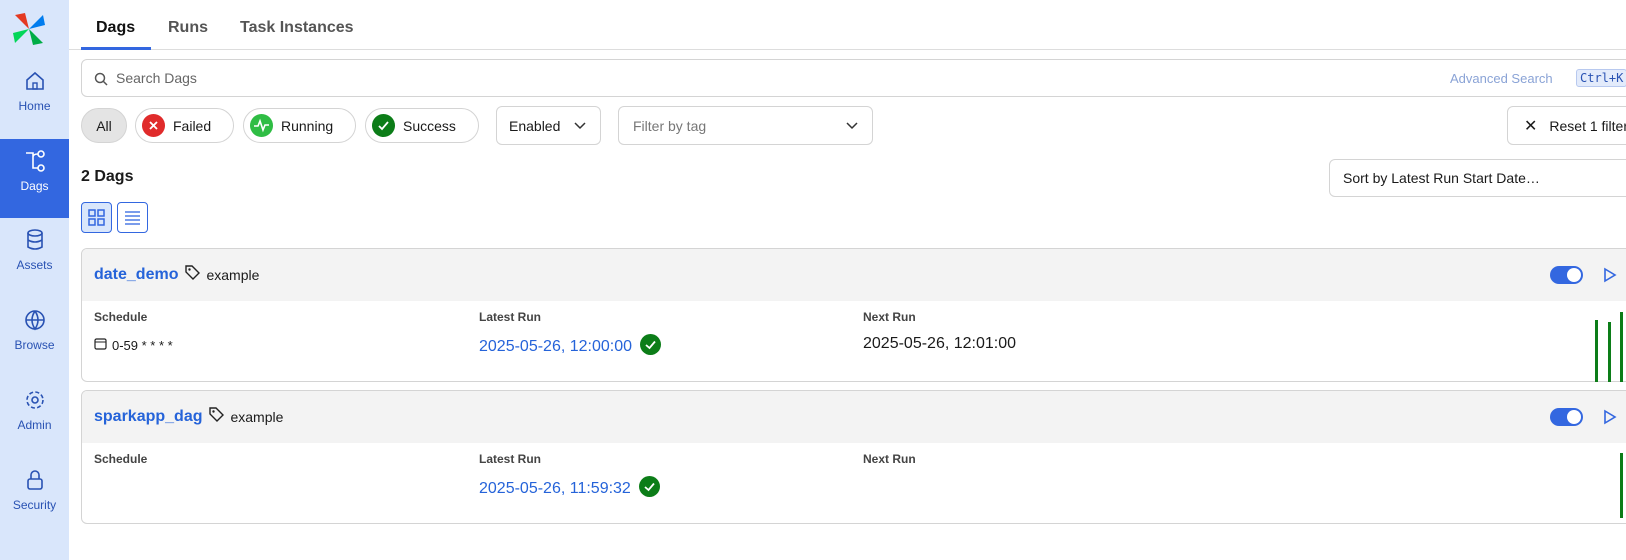  What do you see at coordinates (1587, 125) in the screenshot?
I see `reset-label: Reset 1 filter` at bounding box center [1587, 125].